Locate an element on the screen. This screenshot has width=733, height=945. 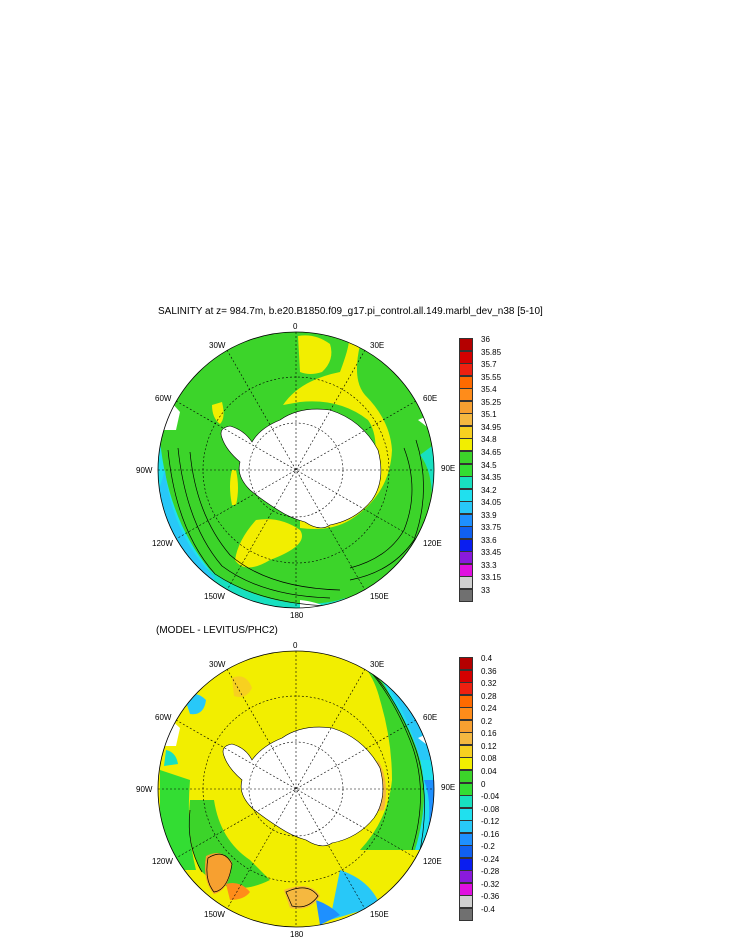
top-colorbar-label: 34.35 is located at coordinates (491, 478).